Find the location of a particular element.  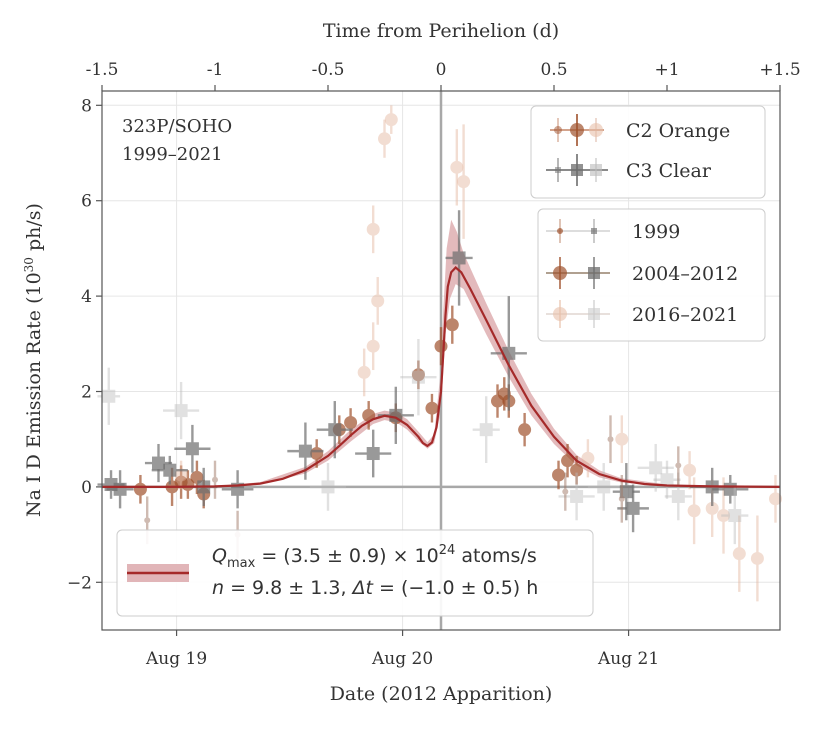

x-top-tick-label: 0 is located at coordinates (441, 70).